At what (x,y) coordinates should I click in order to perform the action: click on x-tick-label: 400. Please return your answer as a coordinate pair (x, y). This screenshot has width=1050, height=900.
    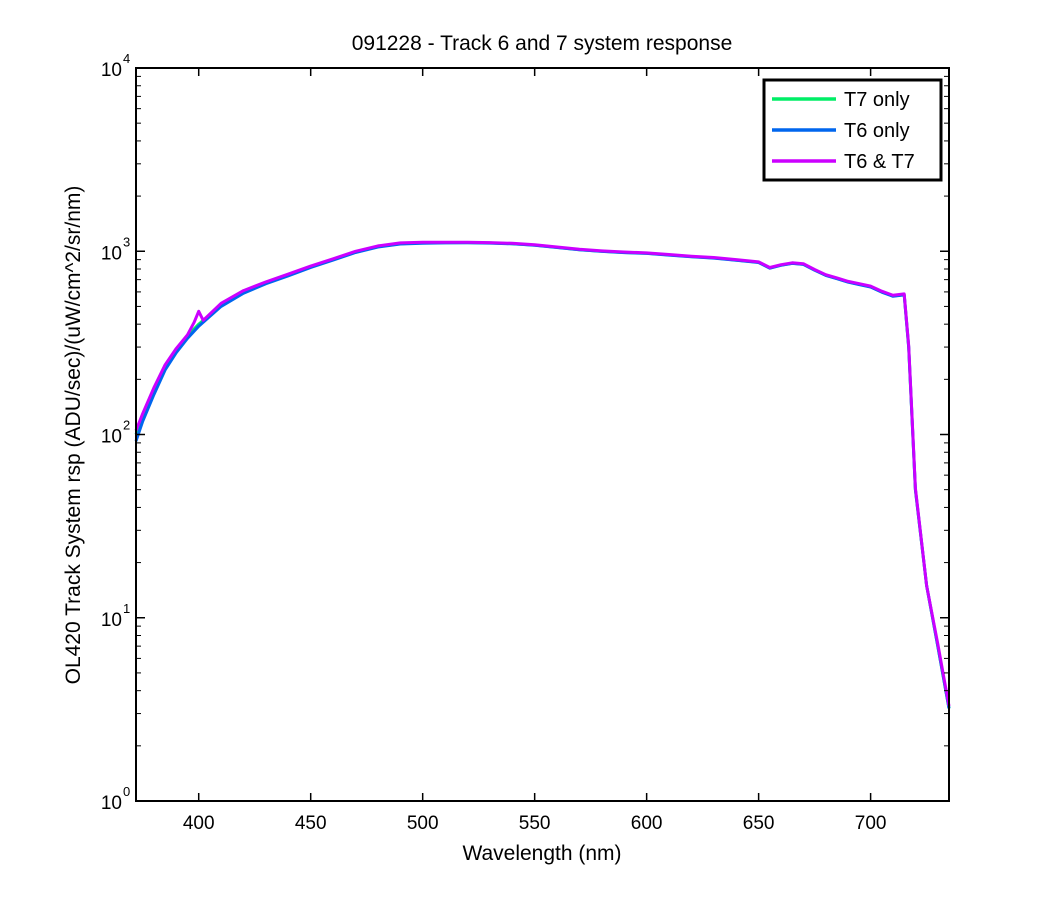
    Looking at the image, I should click on (199, 823).